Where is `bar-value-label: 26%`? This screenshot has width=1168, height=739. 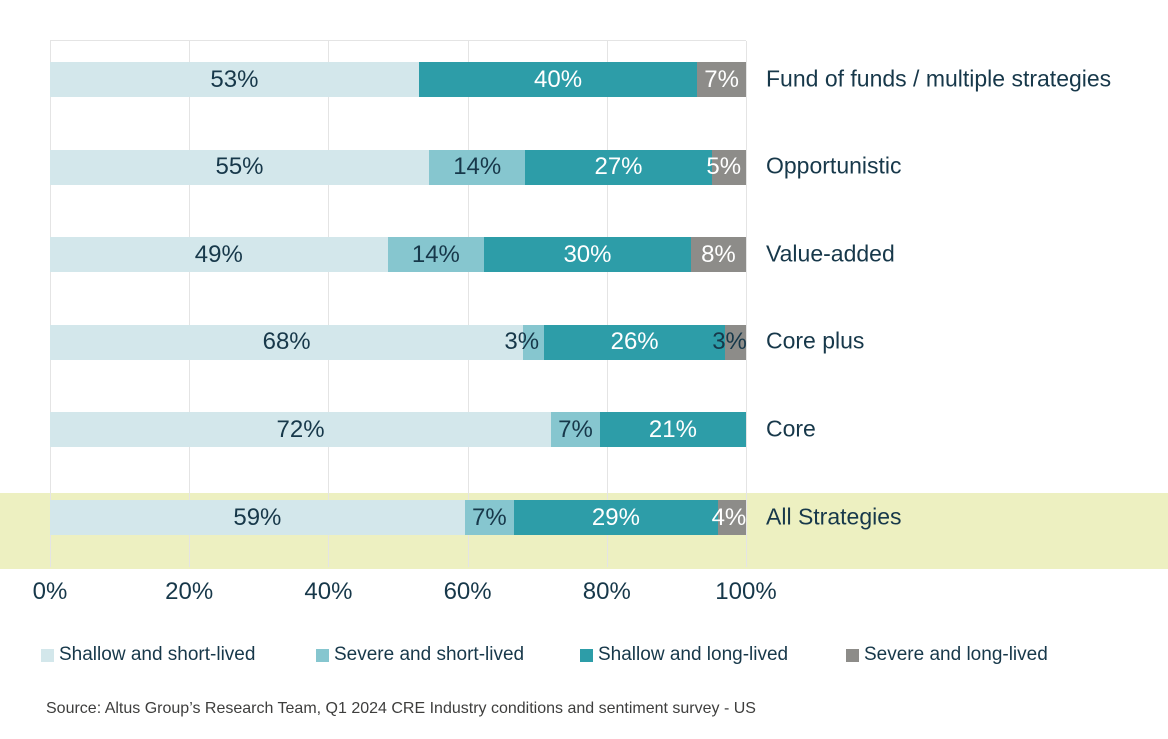
bar-value-label: 26% is located at coordinates (634, 342).